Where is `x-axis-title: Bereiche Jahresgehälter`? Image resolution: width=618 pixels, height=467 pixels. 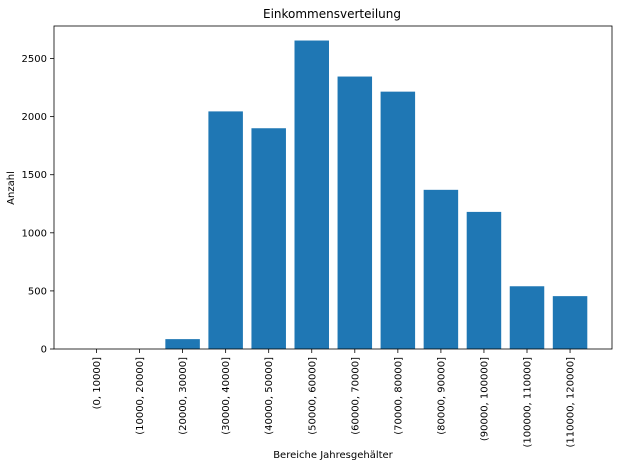 x-axis-title: Bereiche Jahresgehälter is located at coordinates (333, 455).